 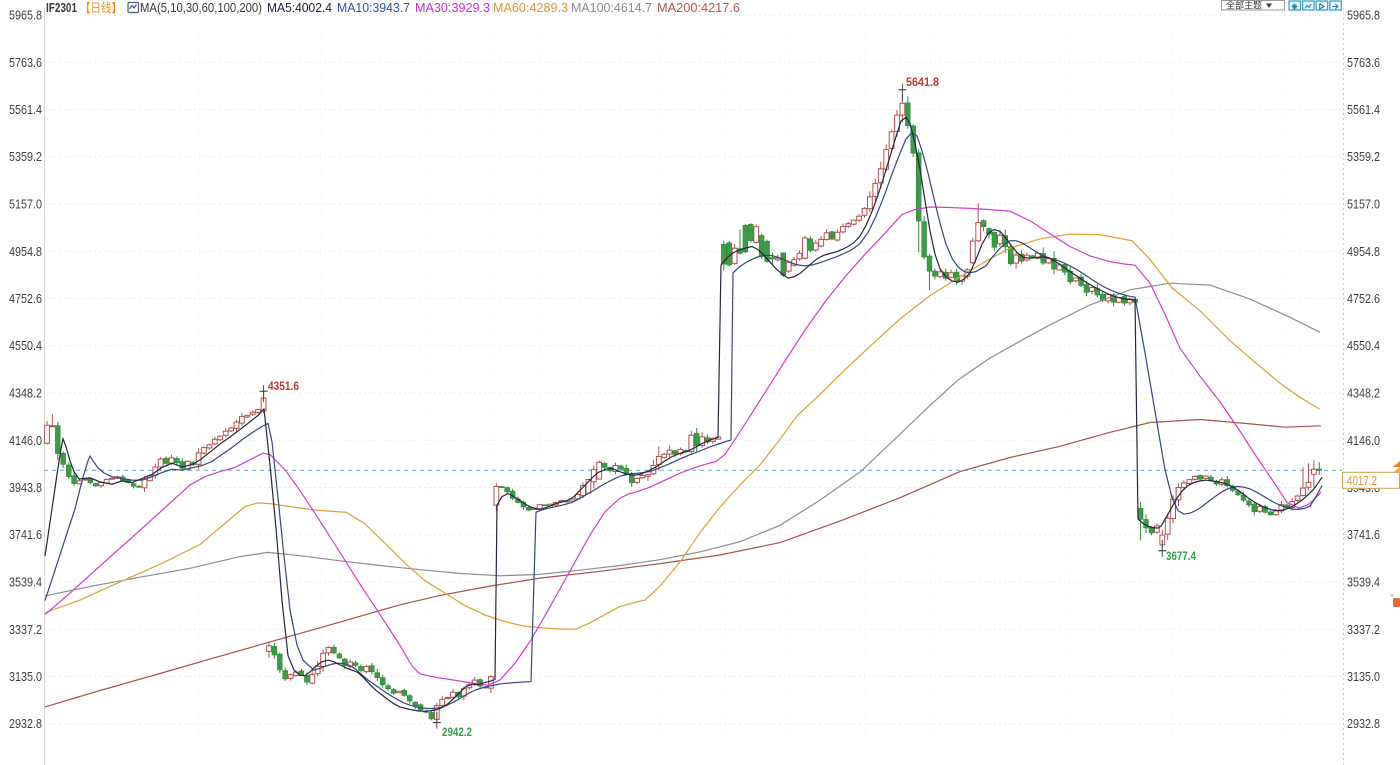 What do you see at coordinates (373, 8) in the screenshot?
I see `svg-text: MA10:3943.7` at bounding box center [373, 8].